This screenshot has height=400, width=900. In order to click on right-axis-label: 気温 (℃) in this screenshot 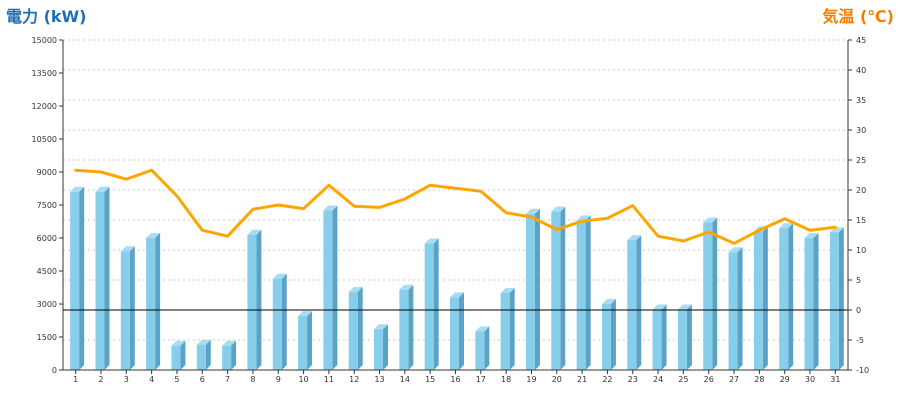, I will do `click(858, 16)`.